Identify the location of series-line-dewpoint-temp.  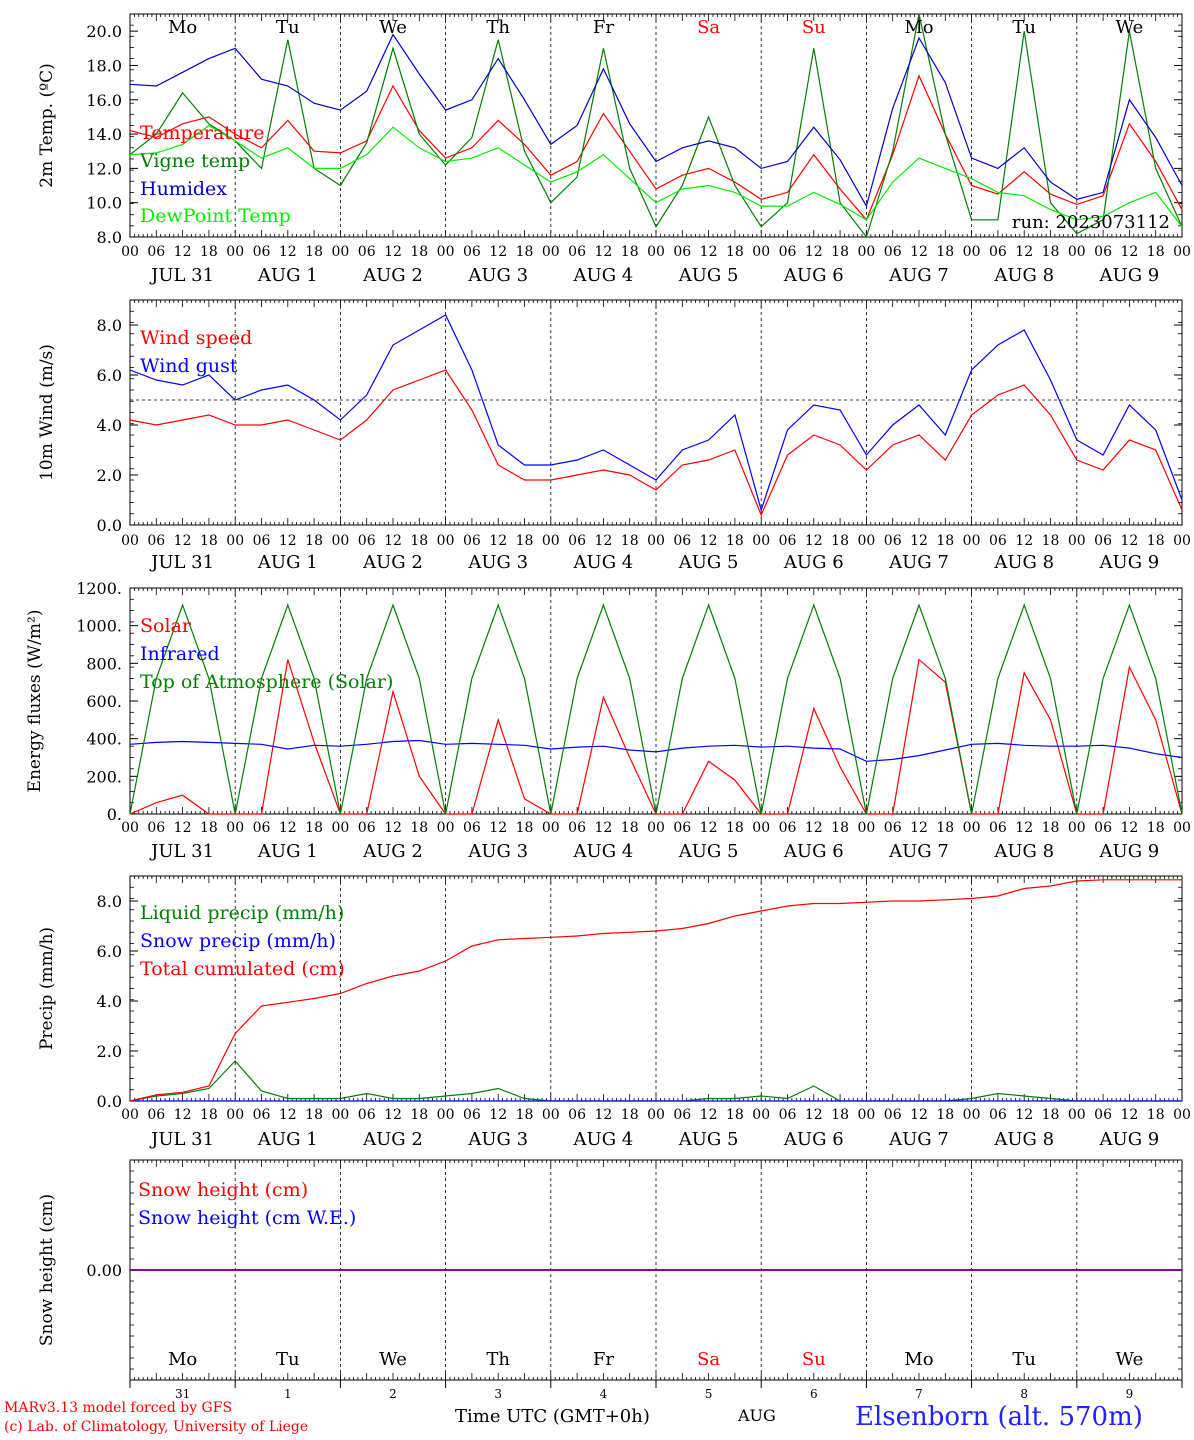
(656, 176).